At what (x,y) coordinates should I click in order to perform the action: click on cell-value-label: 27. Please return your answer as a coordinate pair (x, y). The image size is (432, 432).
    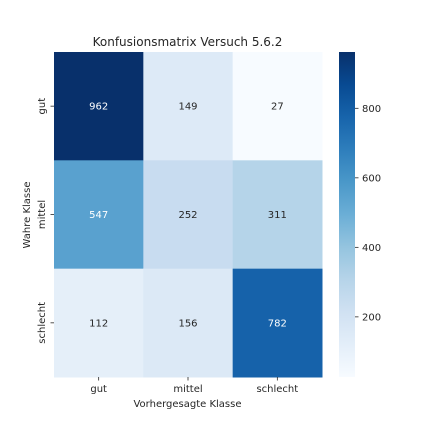
    Looking at the image, I should click on (277, 107).